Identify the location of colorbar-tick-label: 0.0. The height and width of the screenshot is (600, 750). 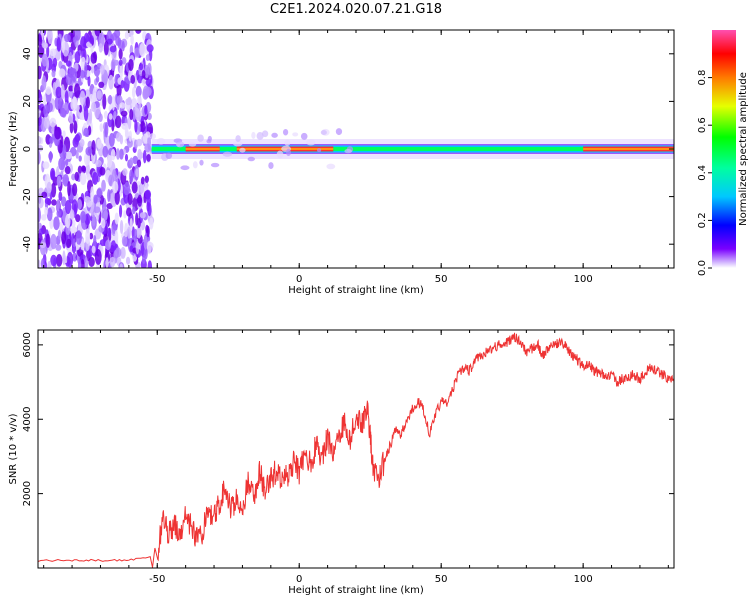
(702, 268).